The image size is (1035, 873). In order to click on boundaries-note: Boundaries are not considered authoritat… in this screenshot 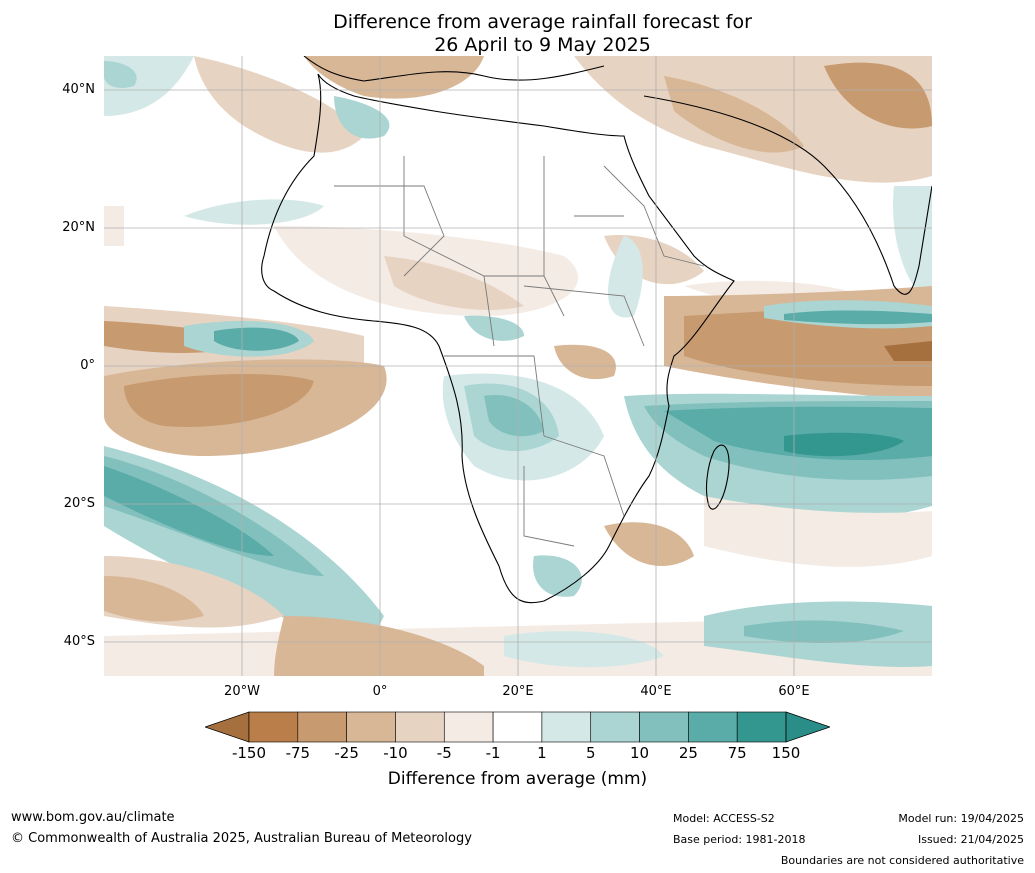, I will do `click(902, 860)`.